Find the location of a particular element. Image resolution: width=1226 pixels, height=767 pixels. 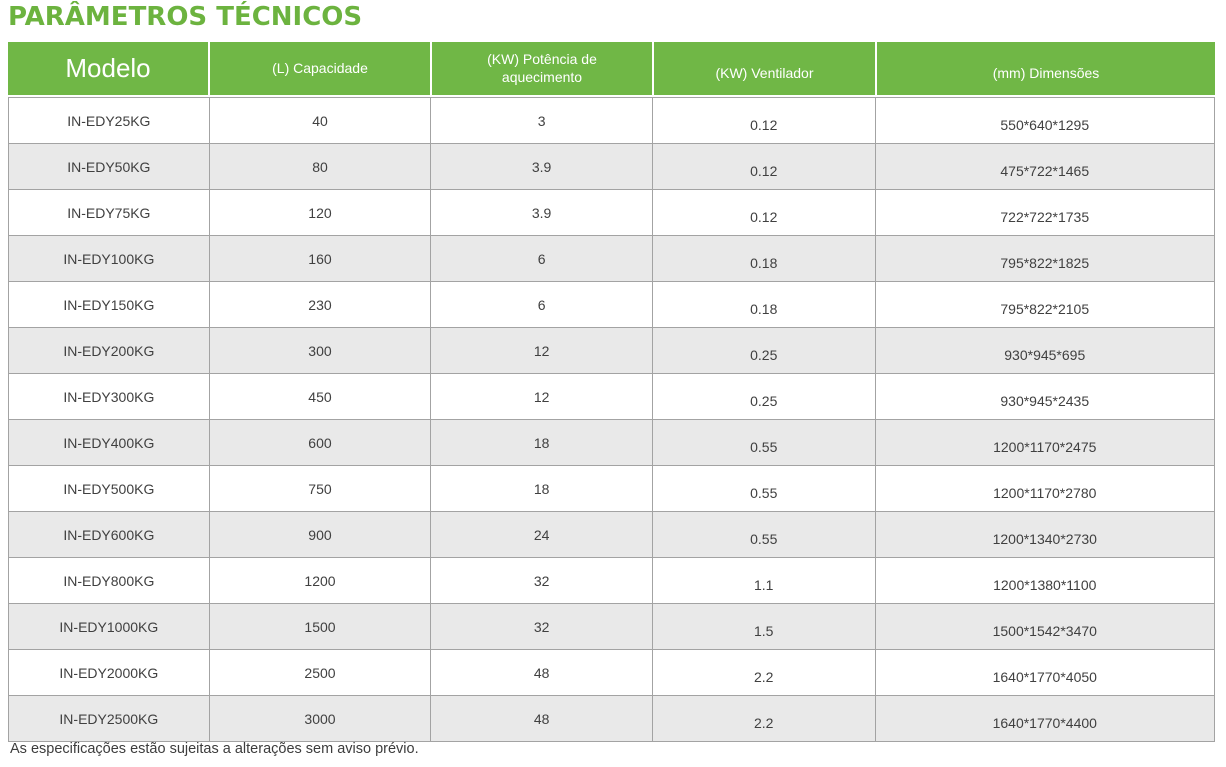

table-row: IN-EDY1000KG 1500 32 1.5 1500*1542*3470 is located at coordinates (611, 626).